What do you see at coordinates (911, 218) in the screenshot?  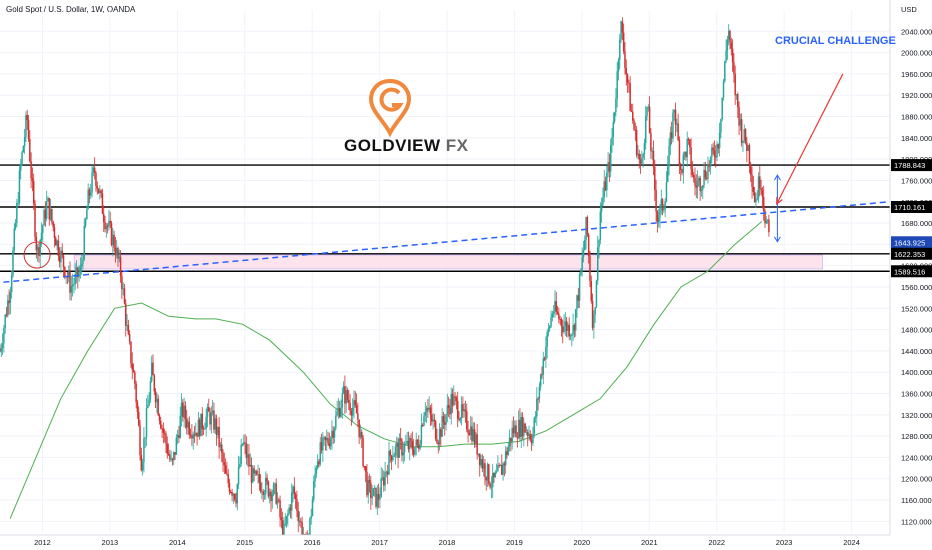 I see `price-tags: 1788.843 1710.161 1643.925 1622.353 1589.516` at bounding box center [911, 218].